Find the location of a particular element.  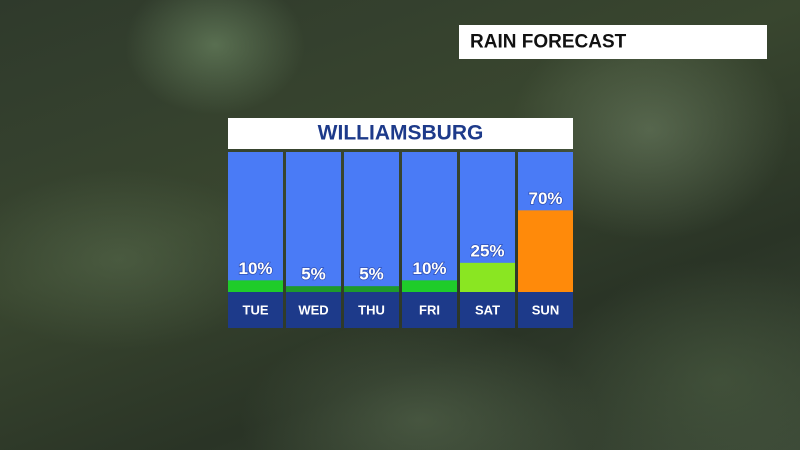

value-label: 25% is located at coordinates (487, 250).